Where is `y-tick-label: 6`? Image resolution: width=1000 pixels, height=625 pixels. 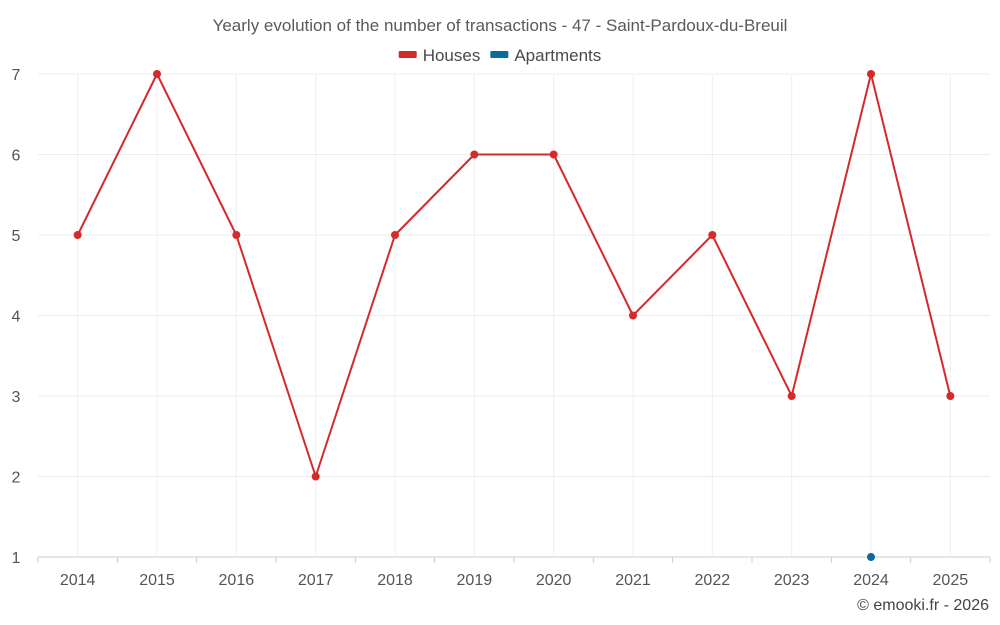
y-tick-label: 6 is located at coordinates (16, 156).